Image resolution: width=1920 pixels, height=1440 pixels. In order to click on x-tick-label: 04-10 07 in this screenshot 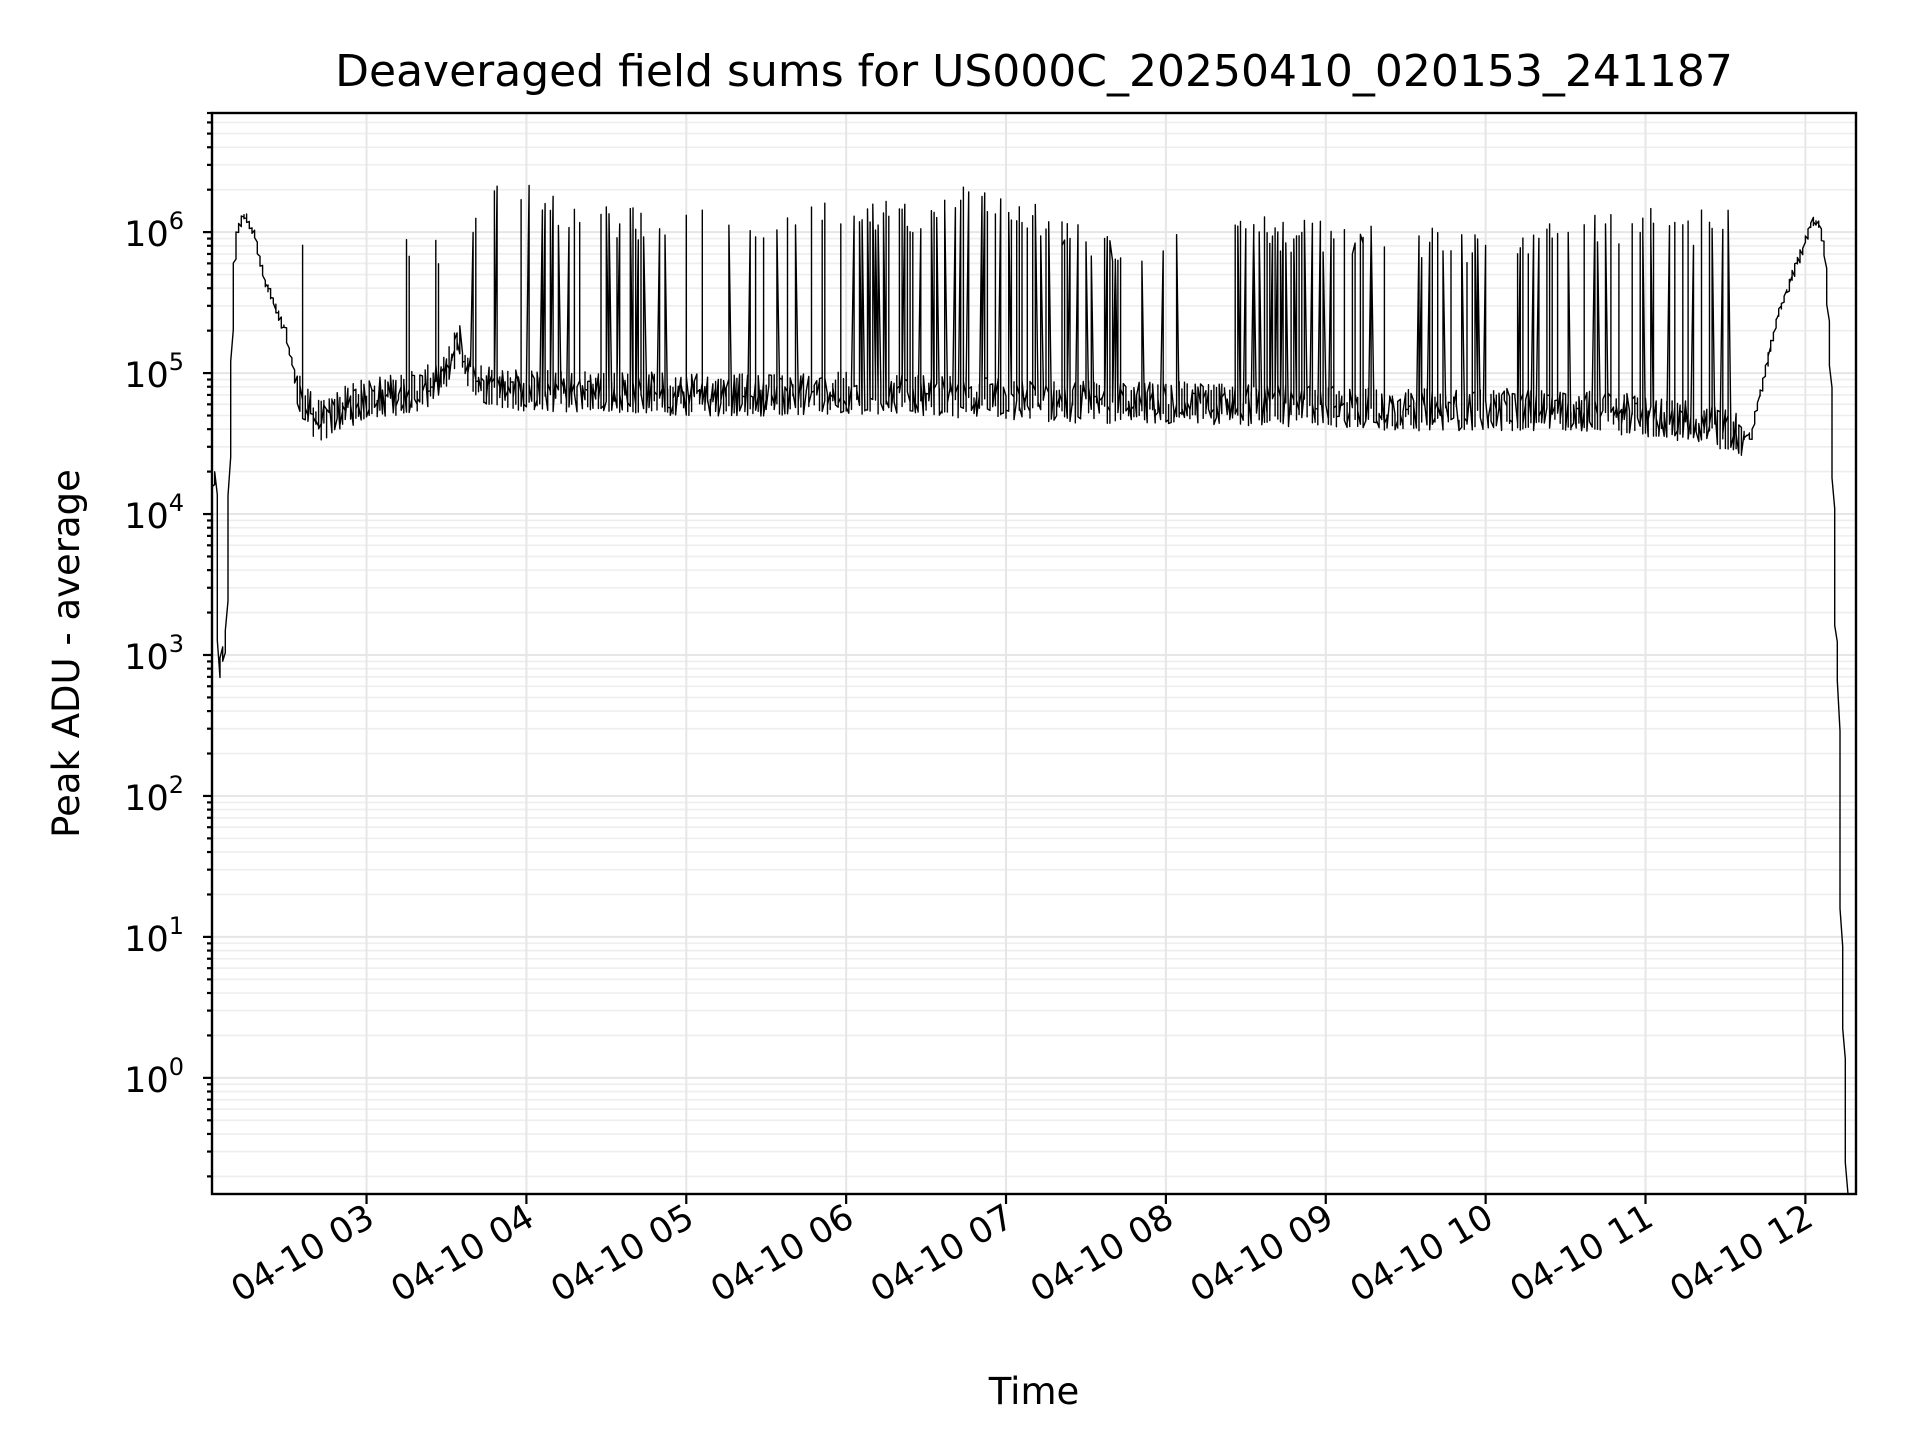, I will do `click(942, 1253)`.